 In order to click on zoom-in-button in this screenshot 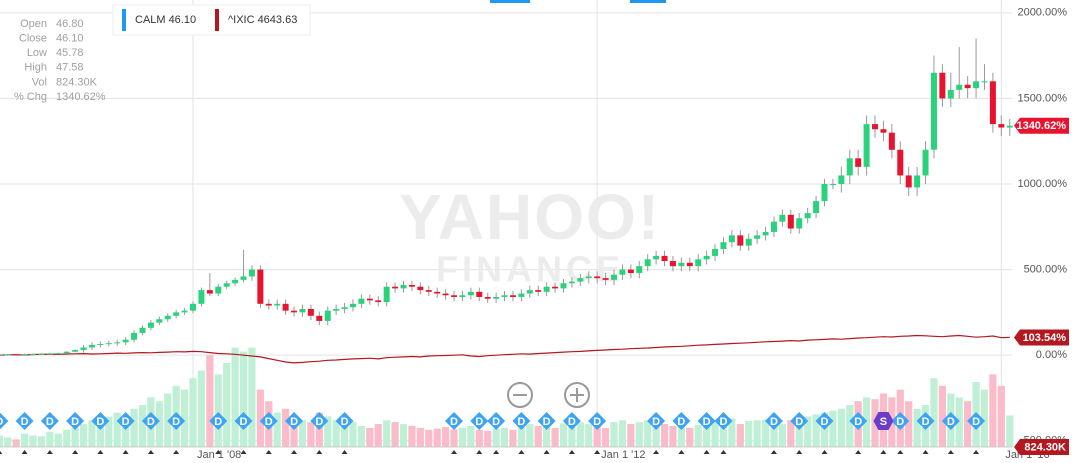, I will do `click(577, 395)`.